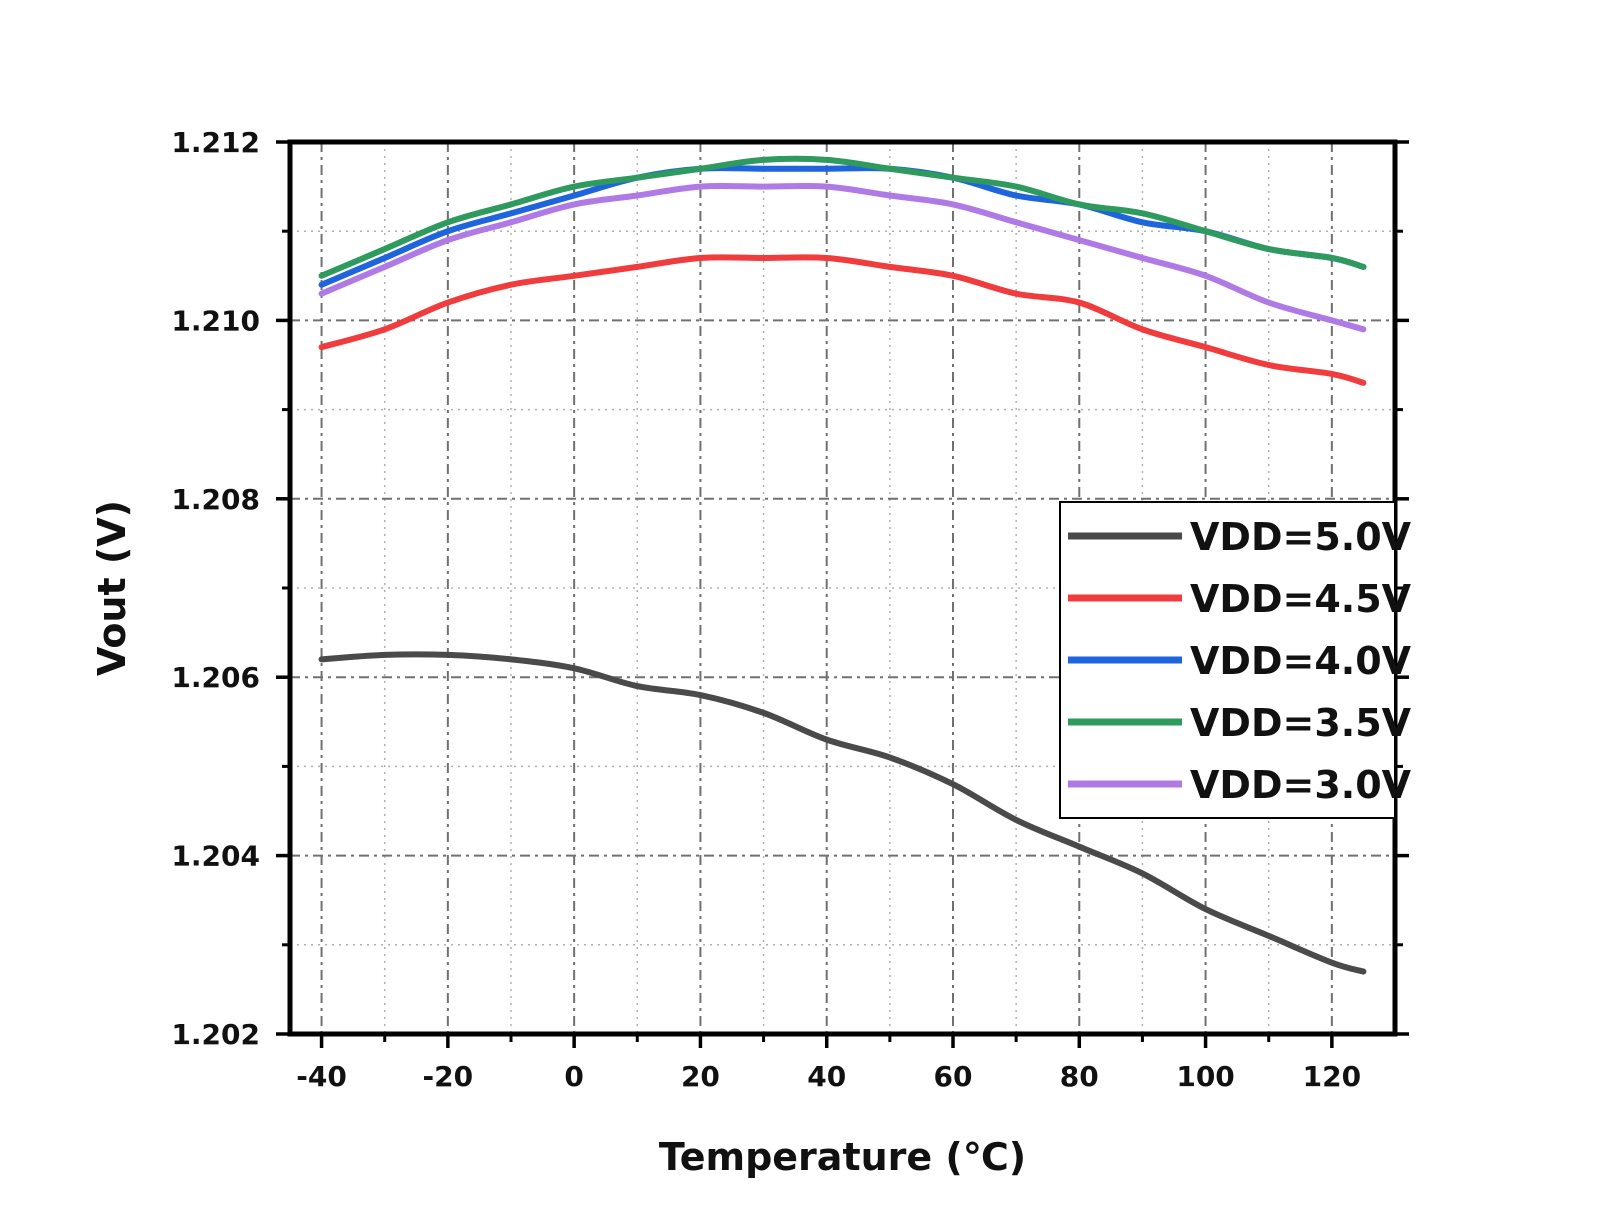 This screenshot has height=1230, width=1608. What do you see at coordinates (842, 217) in the screenshot?
I see `series-line-vdd-3-5v` at bounding box center [842, 217].